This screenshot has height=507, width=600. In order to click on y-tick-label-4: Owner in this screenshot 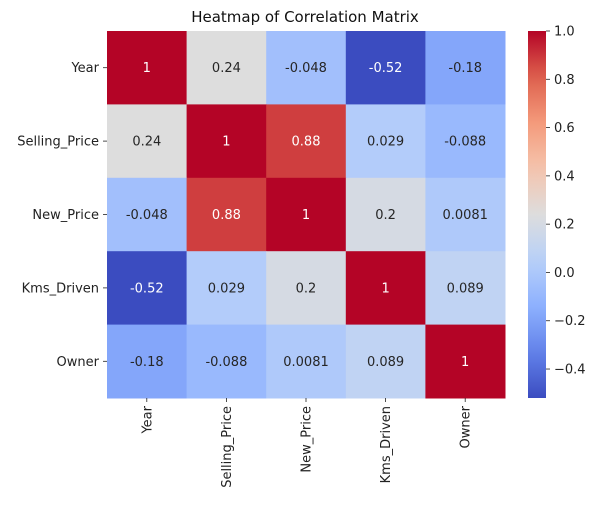, I will do `click(78, 362)`.